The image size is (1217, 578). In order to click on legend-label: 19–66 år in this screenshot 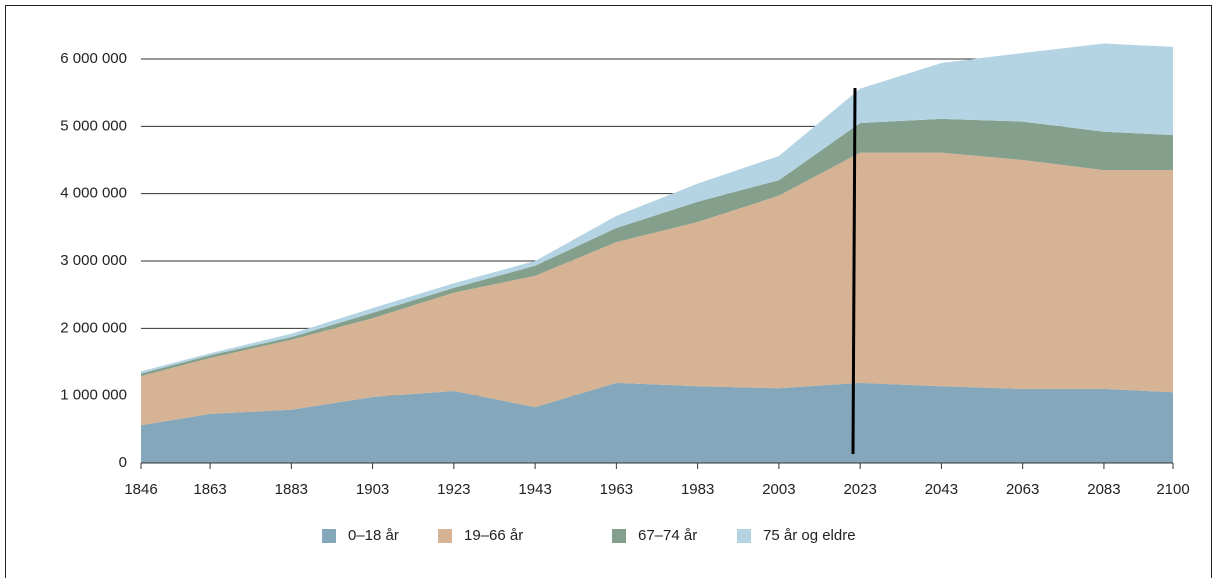, I will do `click(493, 535)`.